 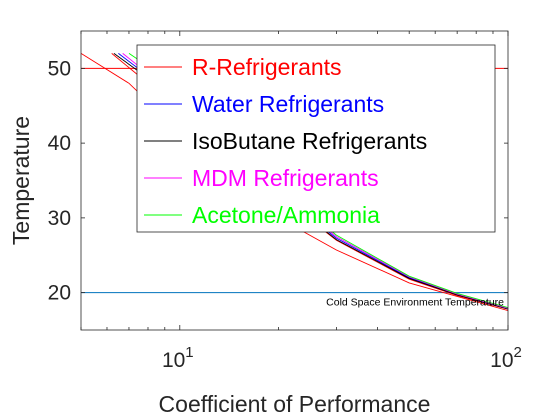 I want to click on y-tick-label-40: 40, so click(x=59, y=143).